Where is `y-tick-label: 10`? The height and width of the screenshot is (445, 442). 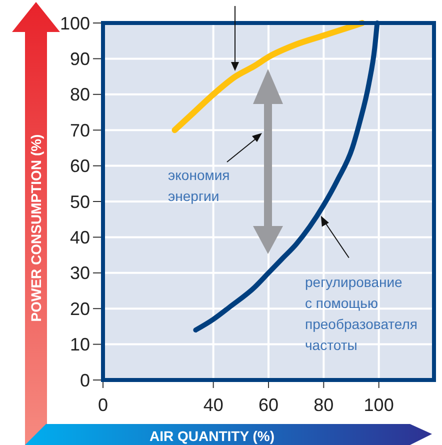 y-tick-label: 10 is located at coordinates (80, 344).